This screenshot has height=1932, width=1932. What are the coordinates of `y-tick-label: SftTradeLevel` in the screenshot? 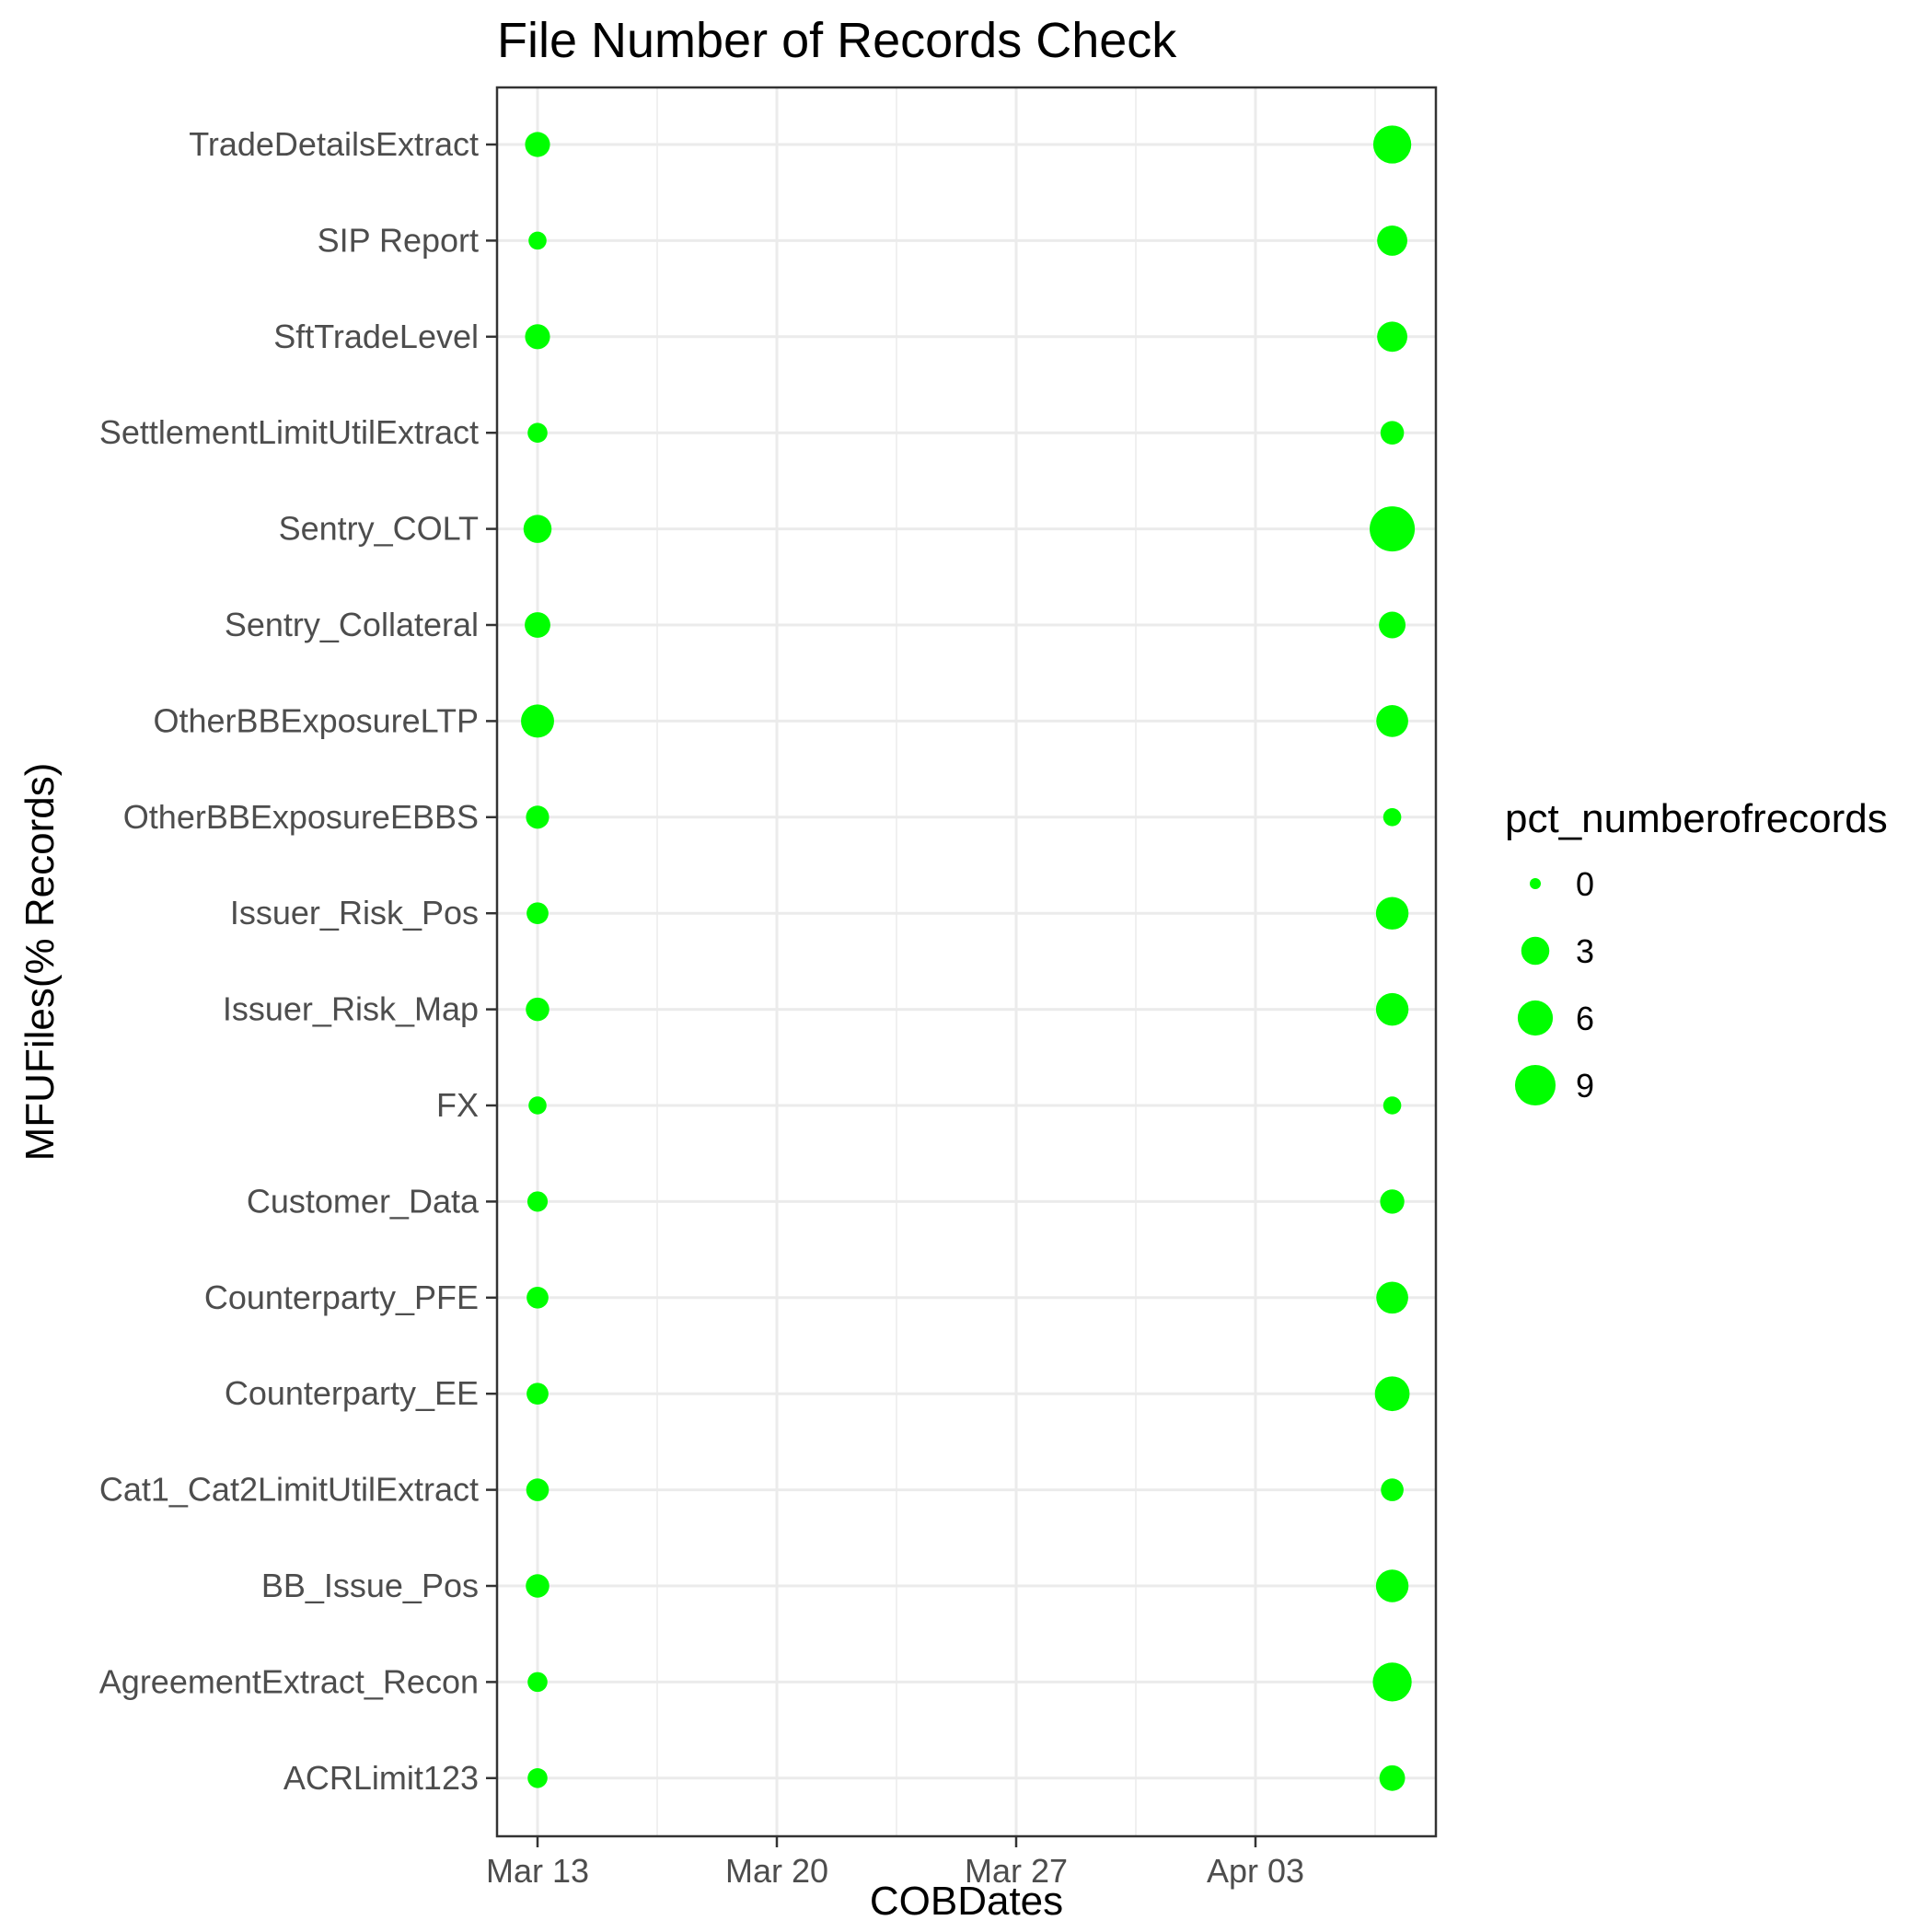 It's located at (376, 336).